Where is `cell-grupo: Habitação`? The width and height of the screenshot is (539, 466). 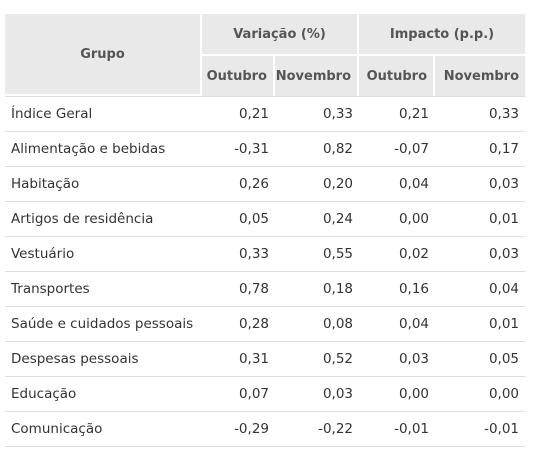
cell-grupo: Habitação is located at coordinates (103, 184).